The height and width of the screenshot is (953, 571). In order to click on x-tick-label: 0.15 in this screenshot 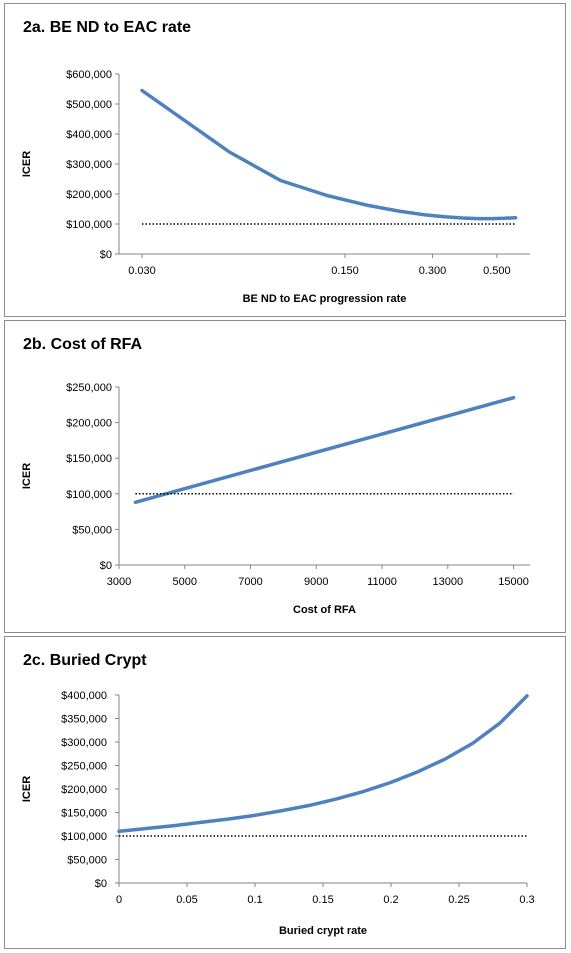, I will do `click(322, 900)`.